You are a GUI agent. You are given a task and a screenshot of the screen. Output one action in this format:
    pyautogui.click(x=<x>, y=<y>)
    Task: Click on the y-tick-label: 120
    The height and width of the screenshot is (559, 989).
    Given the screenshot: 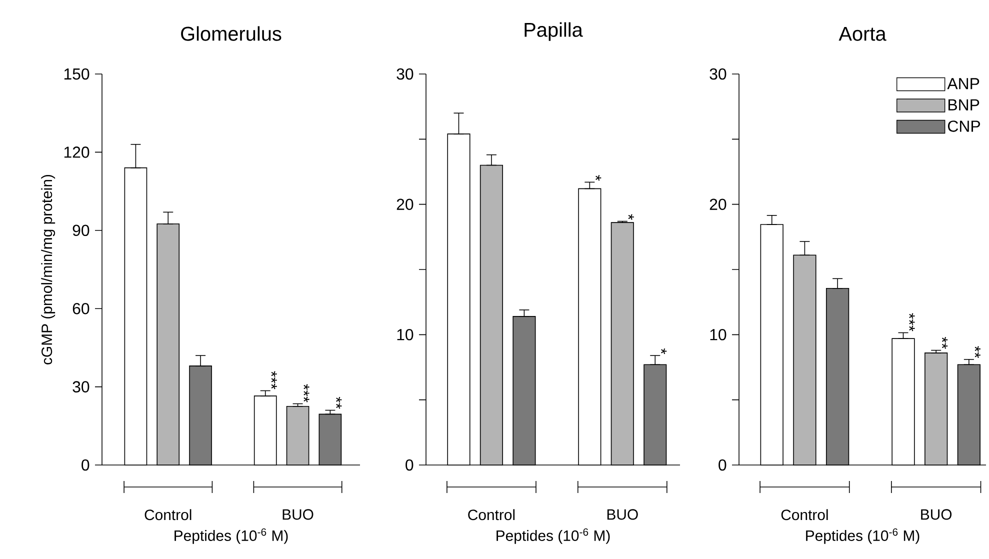 What is the action you would take?
    pyautogui.click(x=77, y=152)
    